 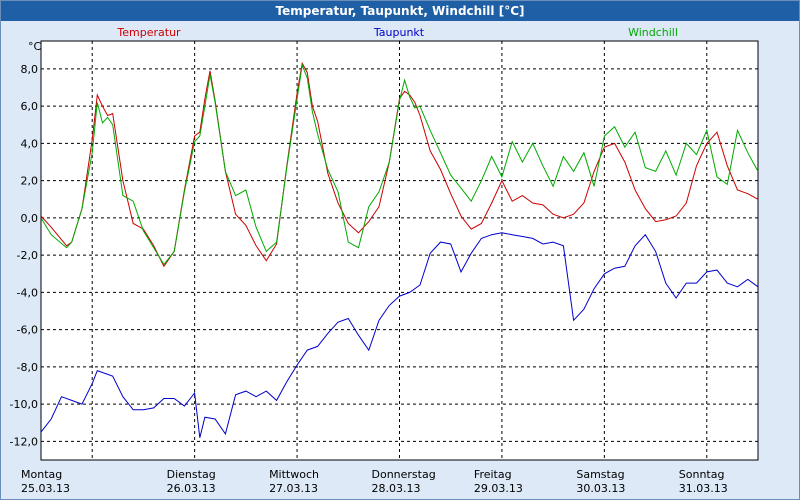 I want to click on y-tick-label: 8,0, so click(x=30, y=69).